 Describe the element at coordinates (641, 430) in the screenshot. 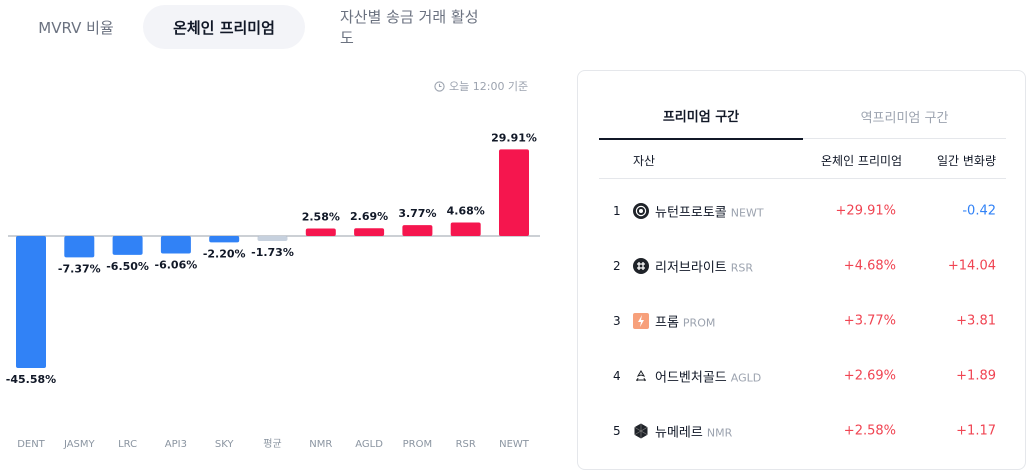

I see `nmr-icon` at that location.